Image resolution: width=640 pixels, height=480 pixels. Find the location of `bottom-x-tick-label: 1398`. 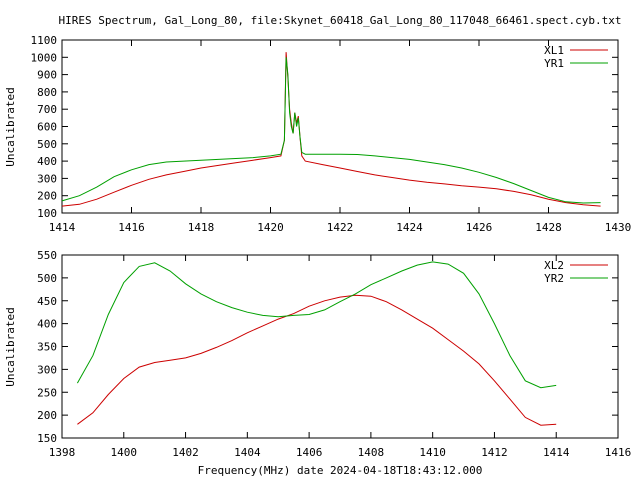

bottom-x-tick-label: 1398 is located at coordinates (62, 452).